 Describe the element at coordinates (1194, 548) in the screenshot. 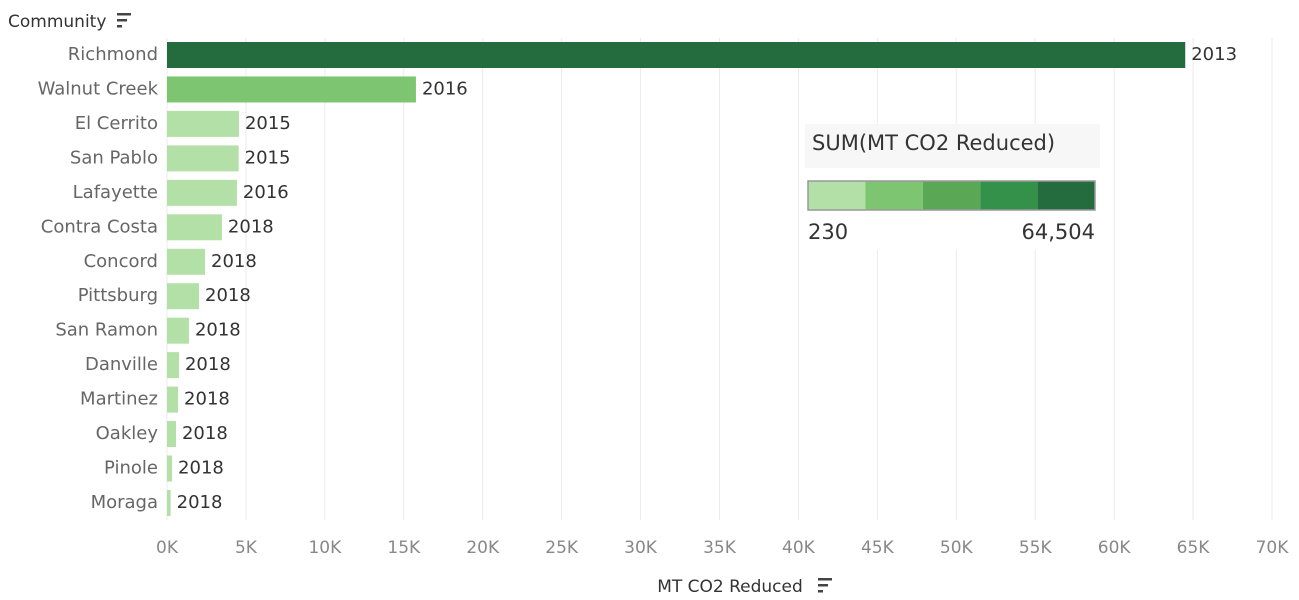

I see `x-tick-label: 65K` at that location.